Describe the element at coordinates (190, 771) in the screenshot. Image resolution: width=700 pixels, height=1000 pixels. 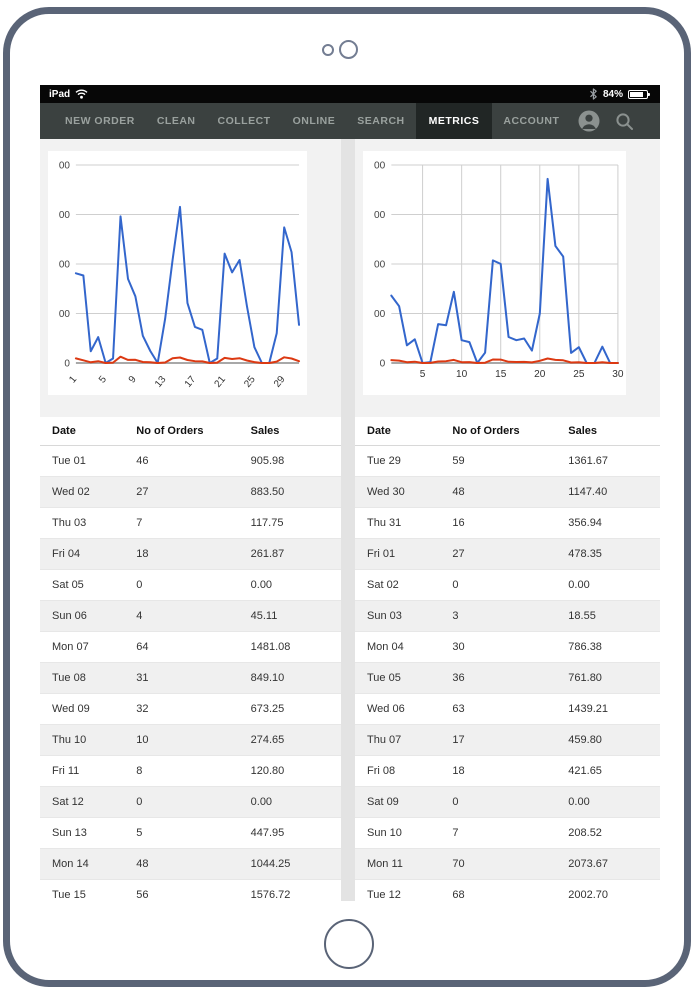
I see `table-row: Fri 11 8 120.80` at that location.